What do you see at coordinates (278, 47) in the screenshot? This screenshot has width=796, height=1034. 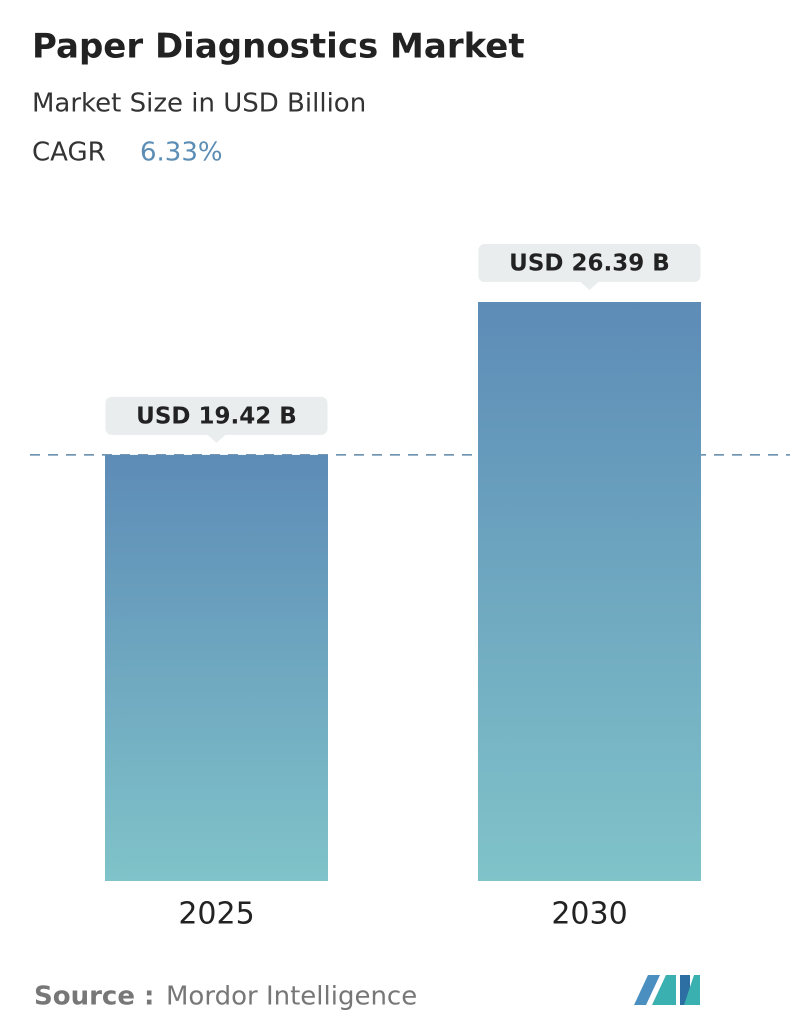 I see `chart-title: Paper Diagnostics Market` at bounding box center [278, 47].